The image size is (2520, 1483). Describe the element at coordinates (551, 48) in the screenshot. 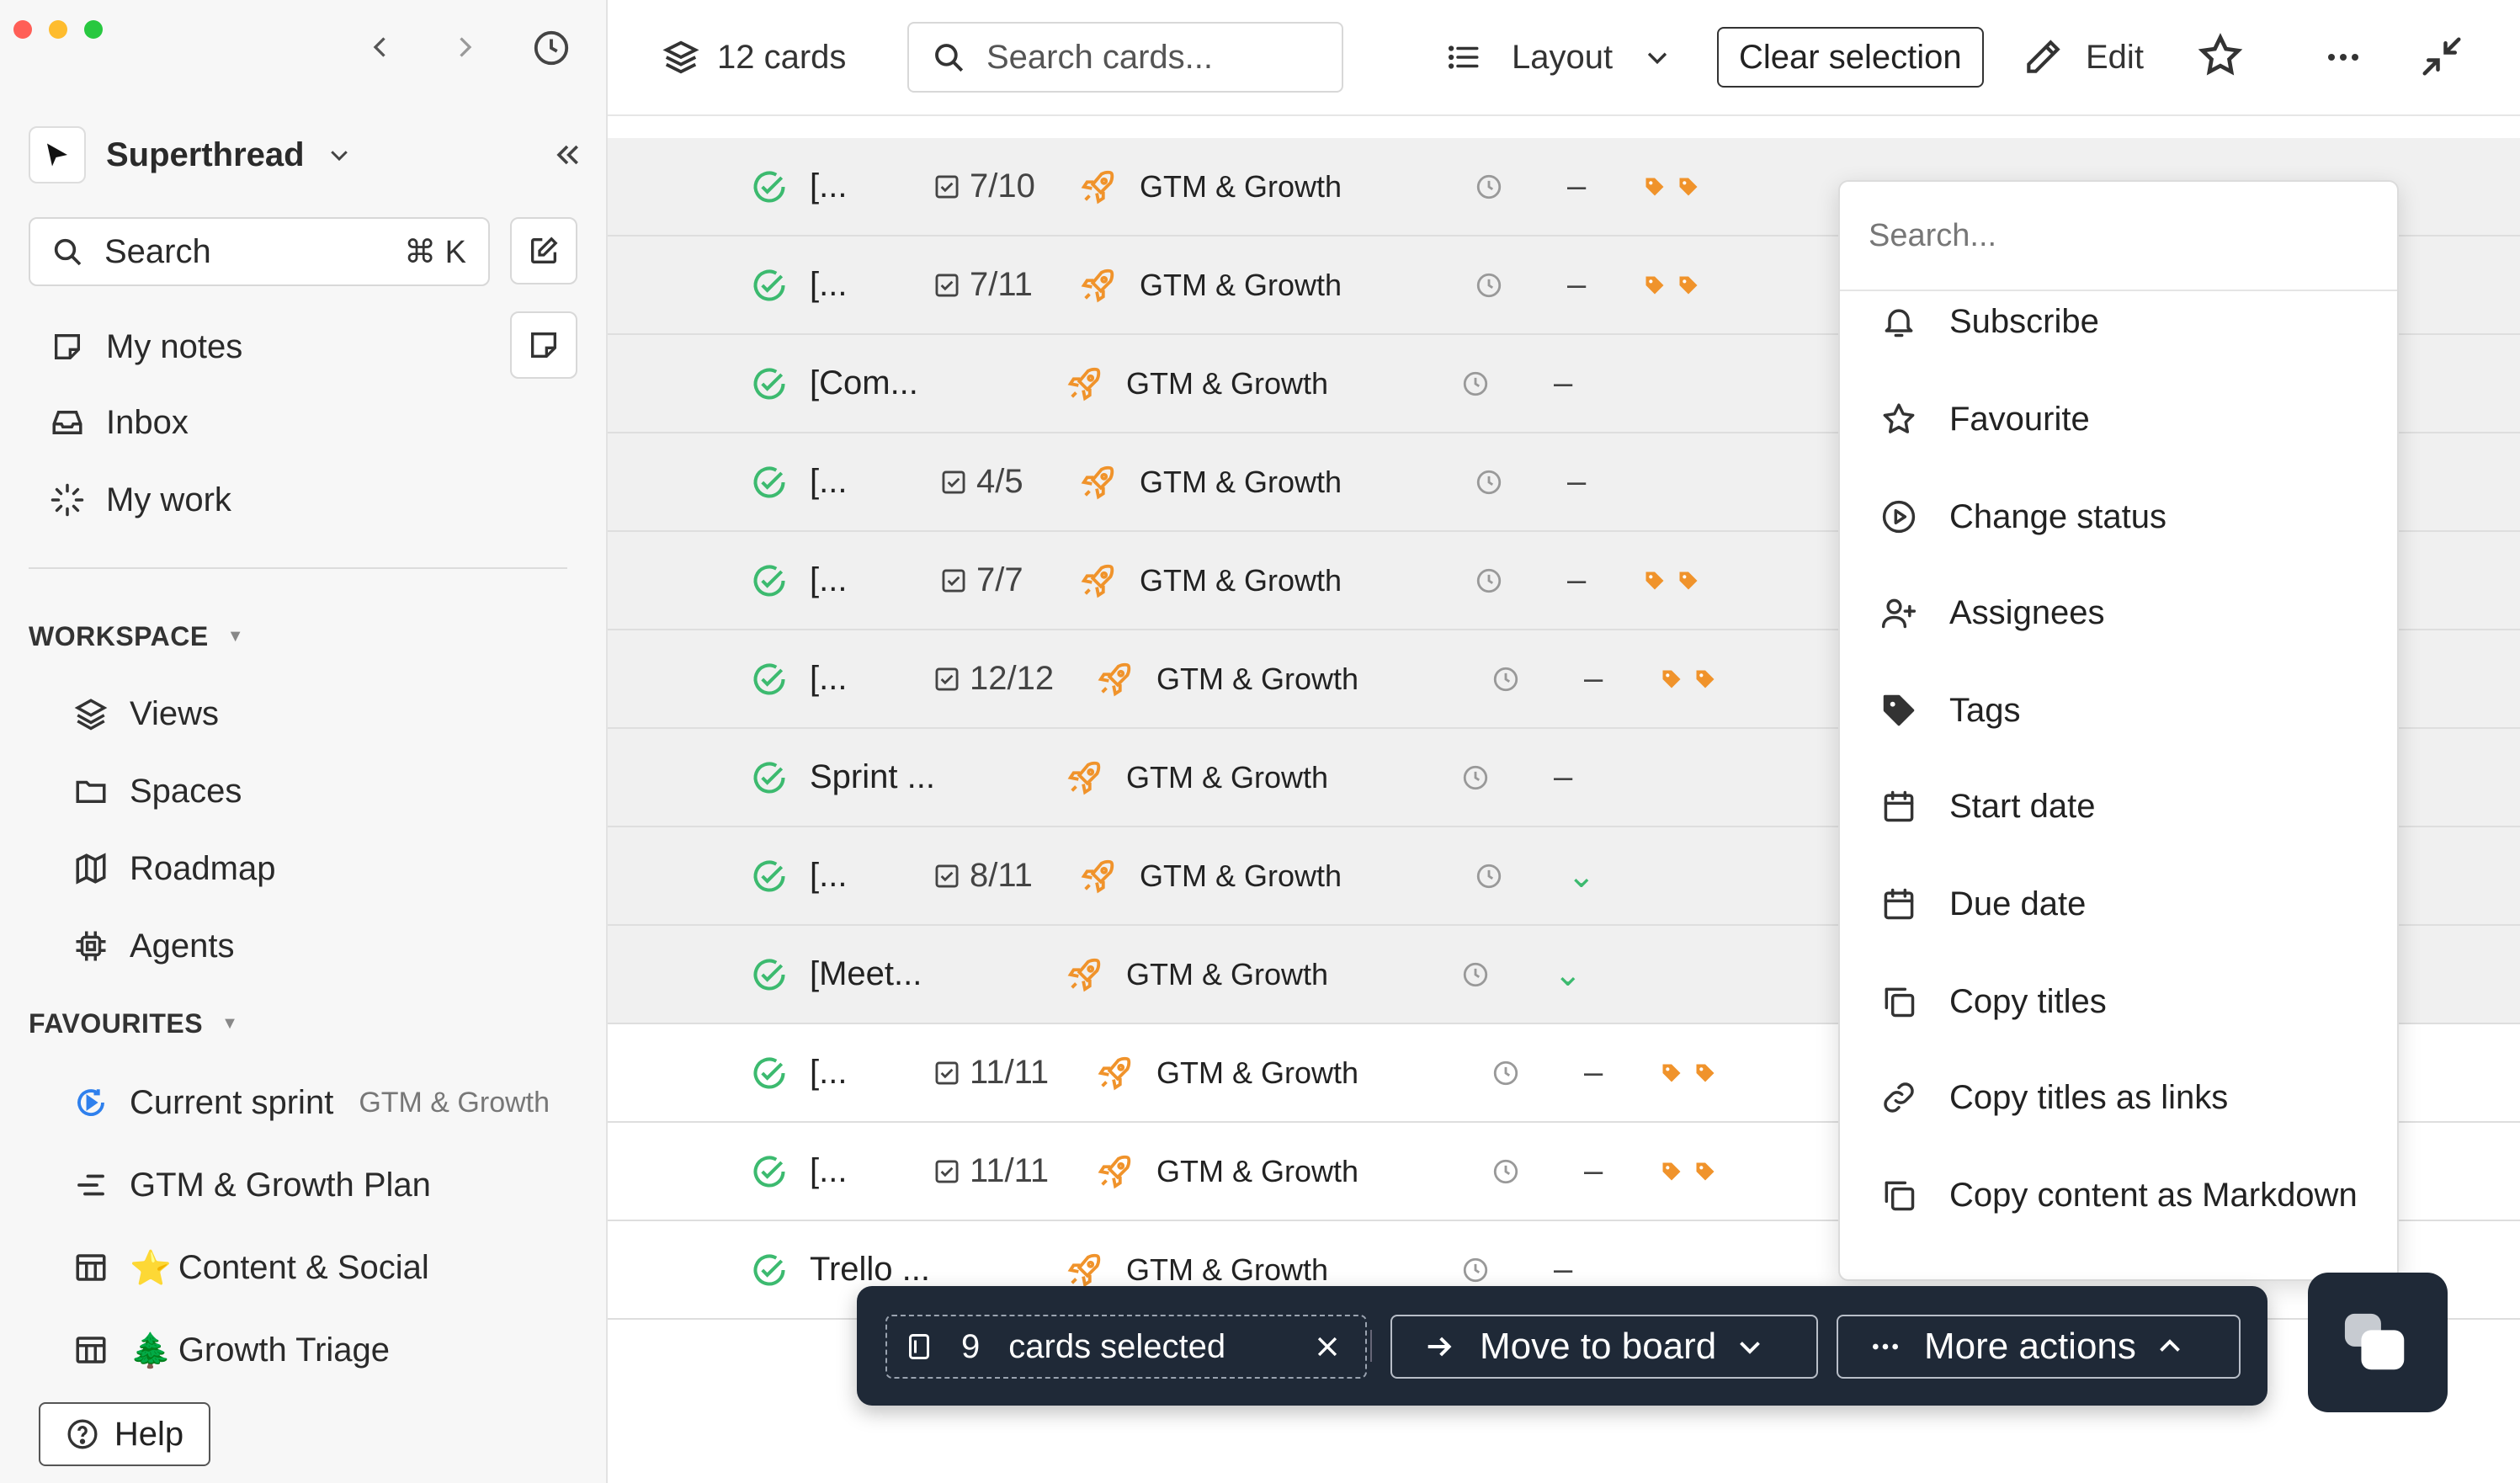

I see `history-icon` at that location.